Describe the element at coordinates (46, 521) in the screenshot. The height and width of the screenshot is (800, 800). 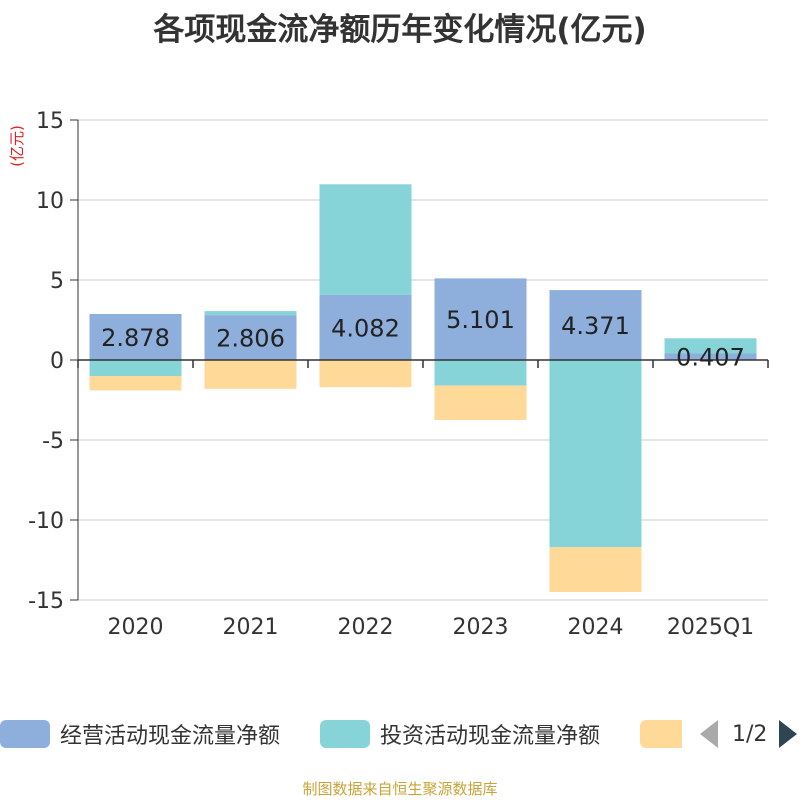
I see `y-tick-label: -10` at that location.